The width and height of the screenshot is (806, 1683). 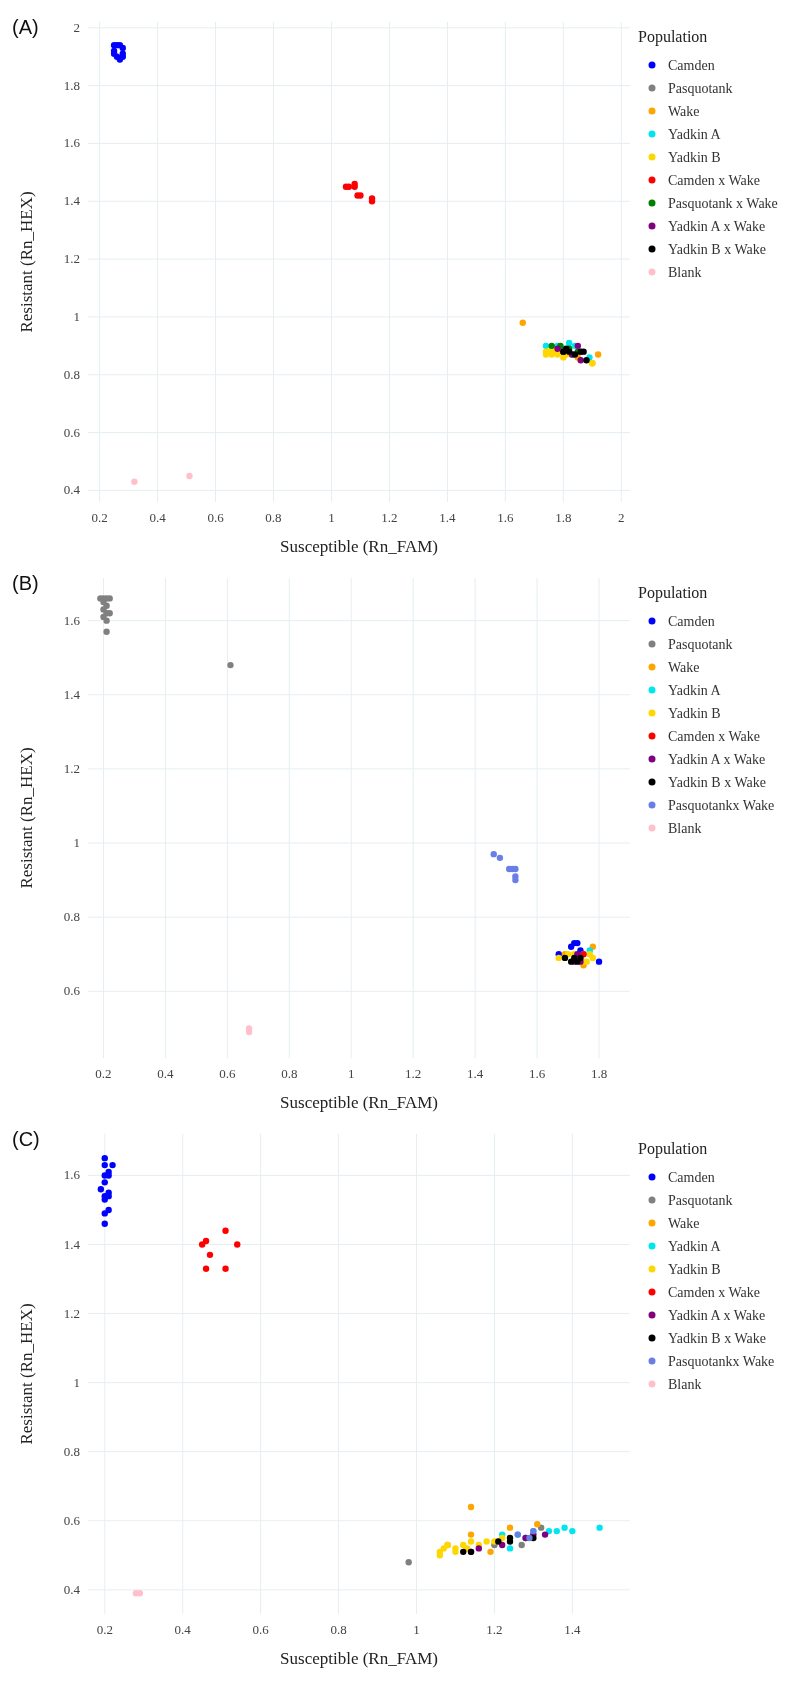 What do you see at coordinates (25, 27) in the screenshot?
I see `chart-title: (A)` at bounding box center [25, 27].